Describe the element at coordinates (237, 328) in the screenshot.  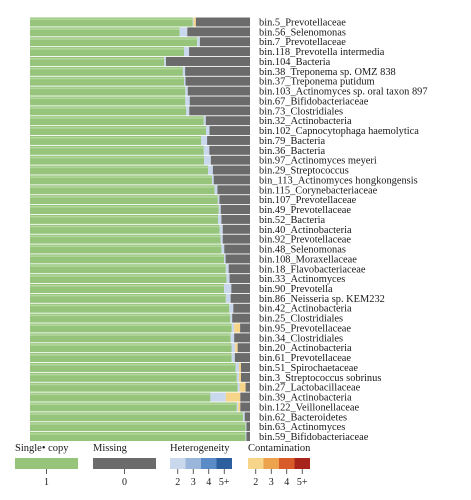
I see `bar-contamination` at that location.